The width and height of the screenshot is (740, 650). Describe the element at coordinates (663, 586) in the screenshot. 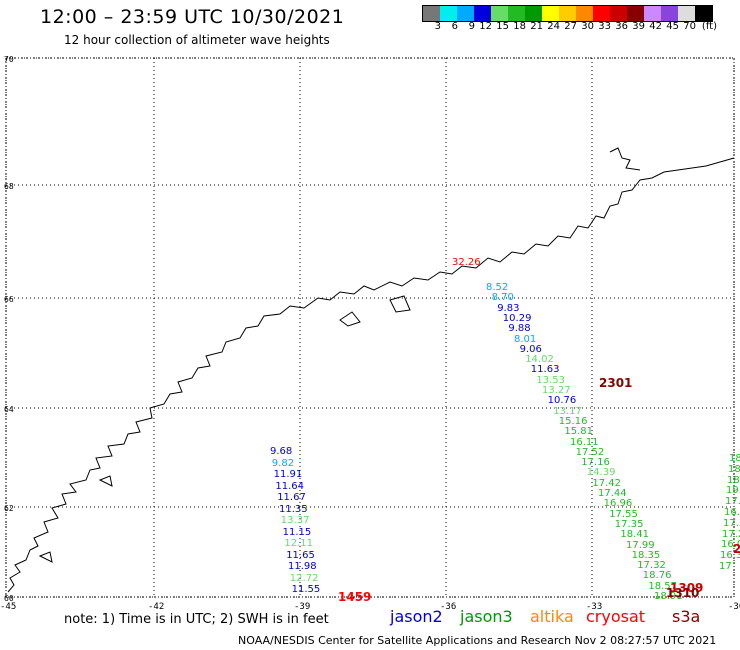

I see `wave-height-label: 18.57` at that location.